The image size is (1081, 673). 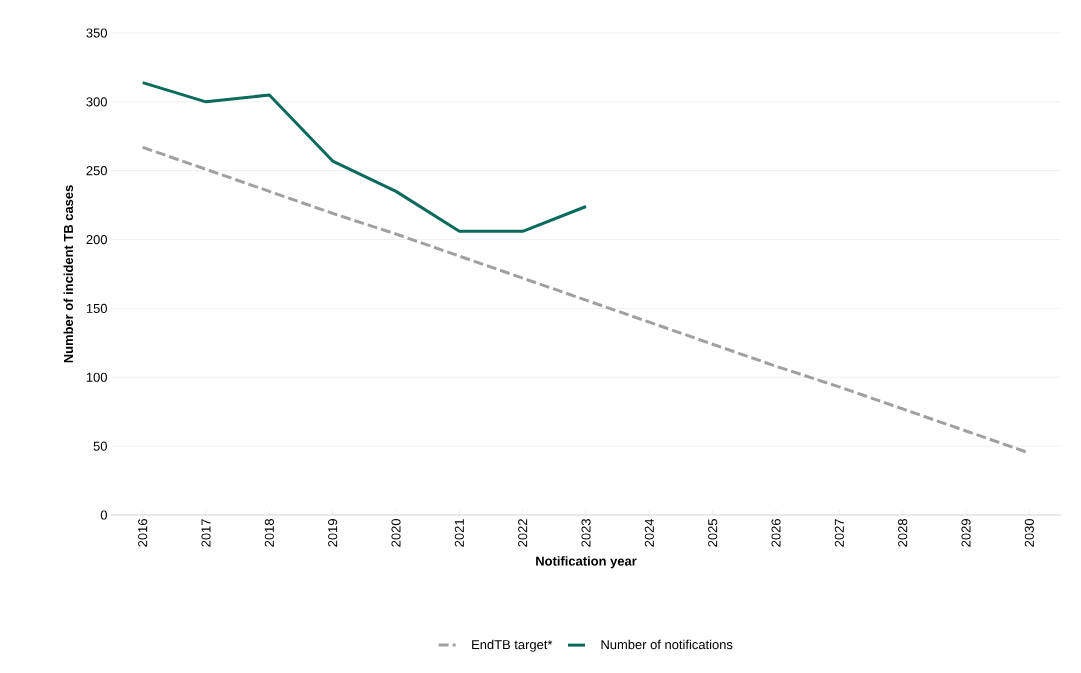 What do you see at coordinates (396, 533) in the screenshot?
I see `x-tick-label: 2020` at bounding box center [396, 533].